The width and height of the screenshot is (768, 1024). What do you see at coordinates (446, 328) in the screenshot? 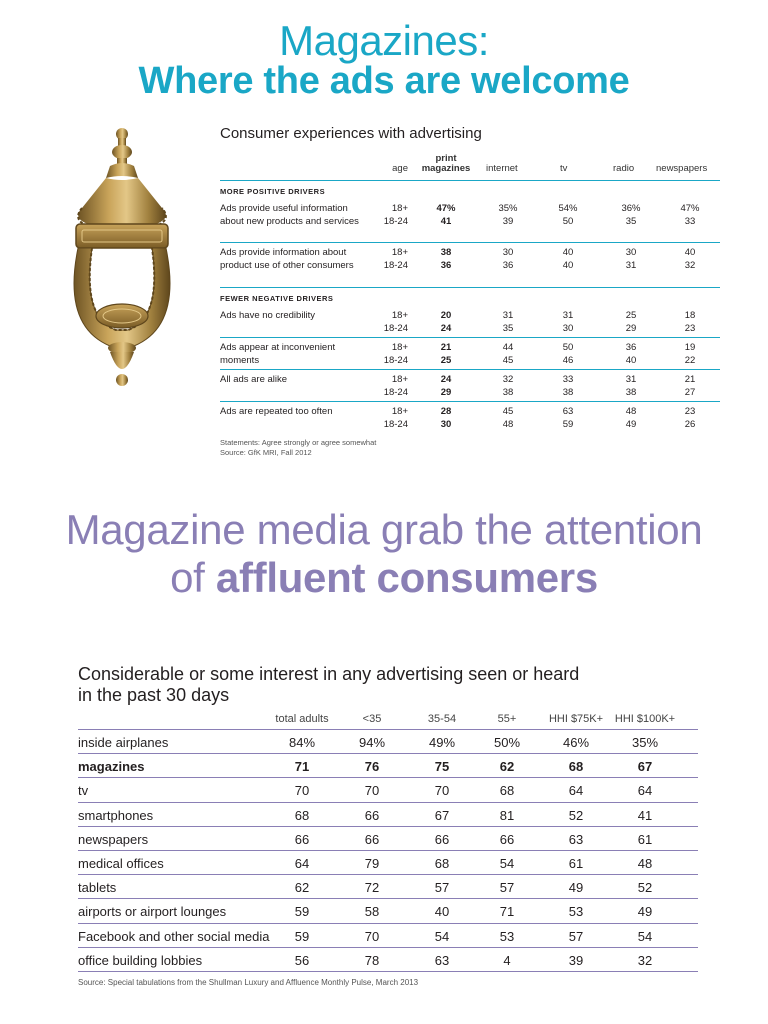
I see `cell-value: 24` at bounding box center [446, 328].